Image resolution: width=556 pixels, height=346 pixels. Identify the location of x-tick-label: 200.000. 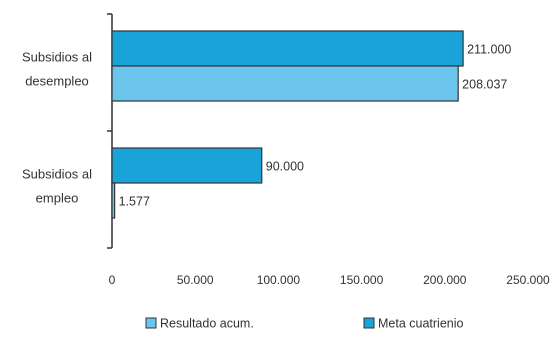
(445, 280).